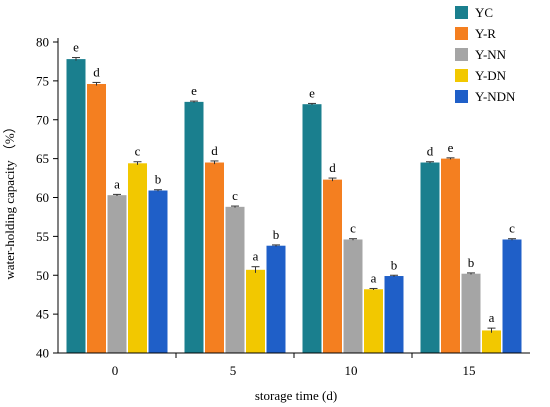 This screenshot has width=550, height=407. I want to click on legend-label-y-ndn: Y-NDN, so click(495, 96).